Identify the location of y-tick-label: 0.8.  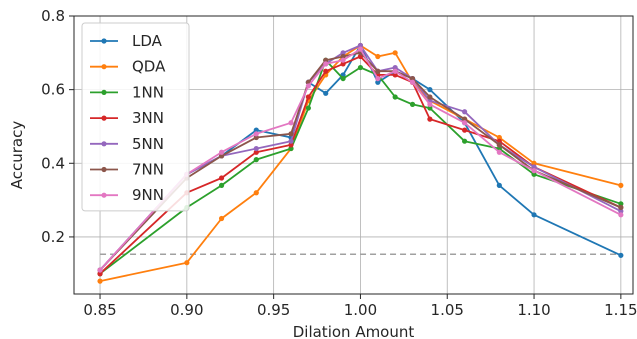
(53, 16).